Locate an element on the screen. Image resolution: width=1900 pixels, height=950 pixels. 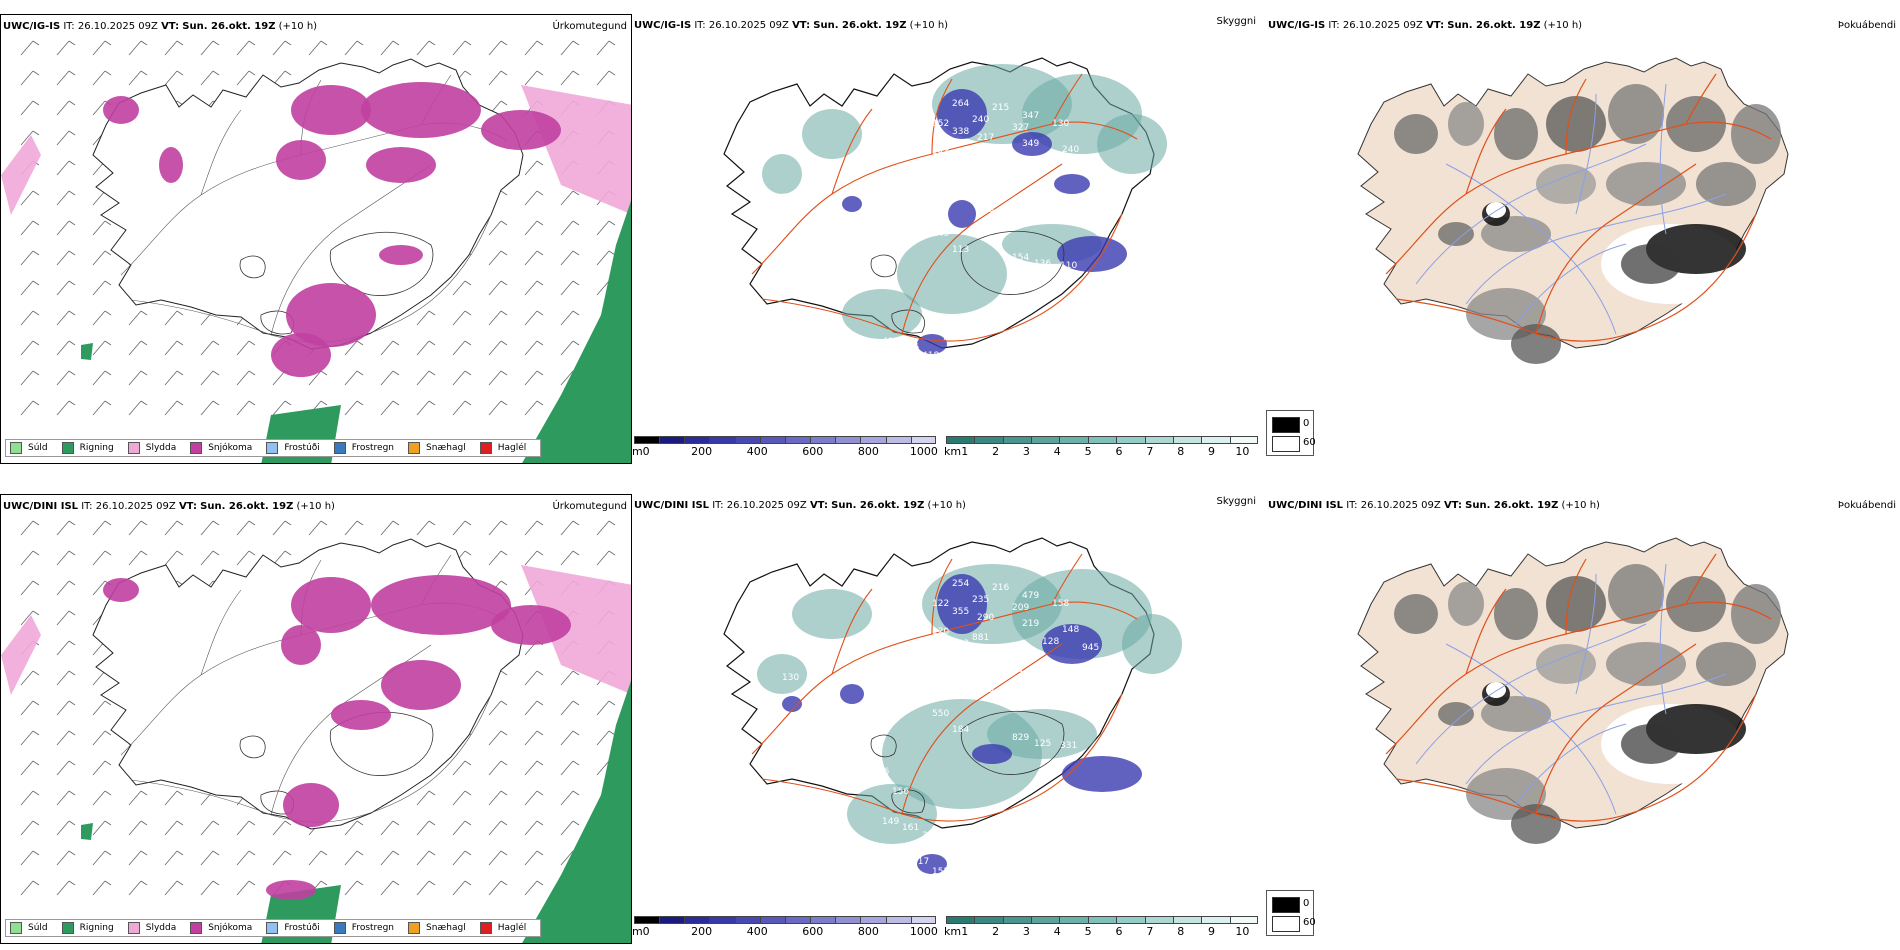
cloudbase-colorbar: 0 200 400 600 800 1000 m is located at coordinates (785, 927).